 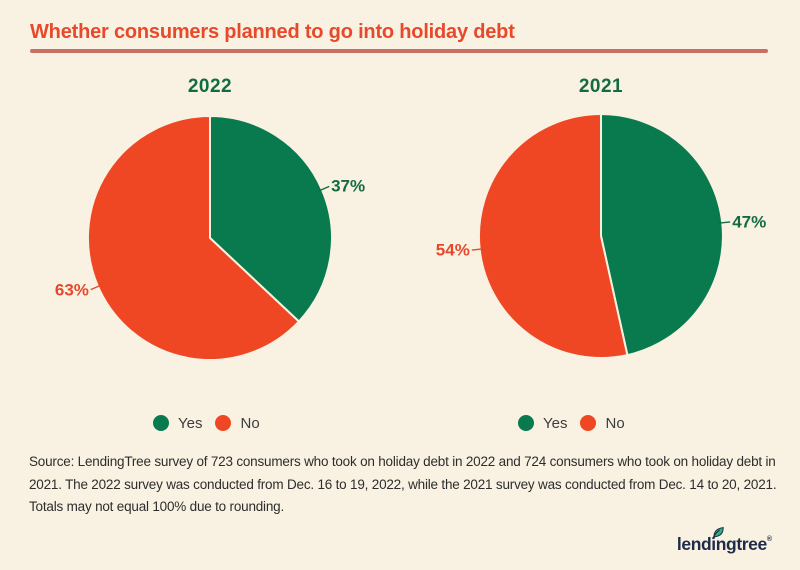 What do you see at coordinates (749, 222) in the screenshot?
I see `slice-label-yes: 47%` at bounding box center [749, 222].